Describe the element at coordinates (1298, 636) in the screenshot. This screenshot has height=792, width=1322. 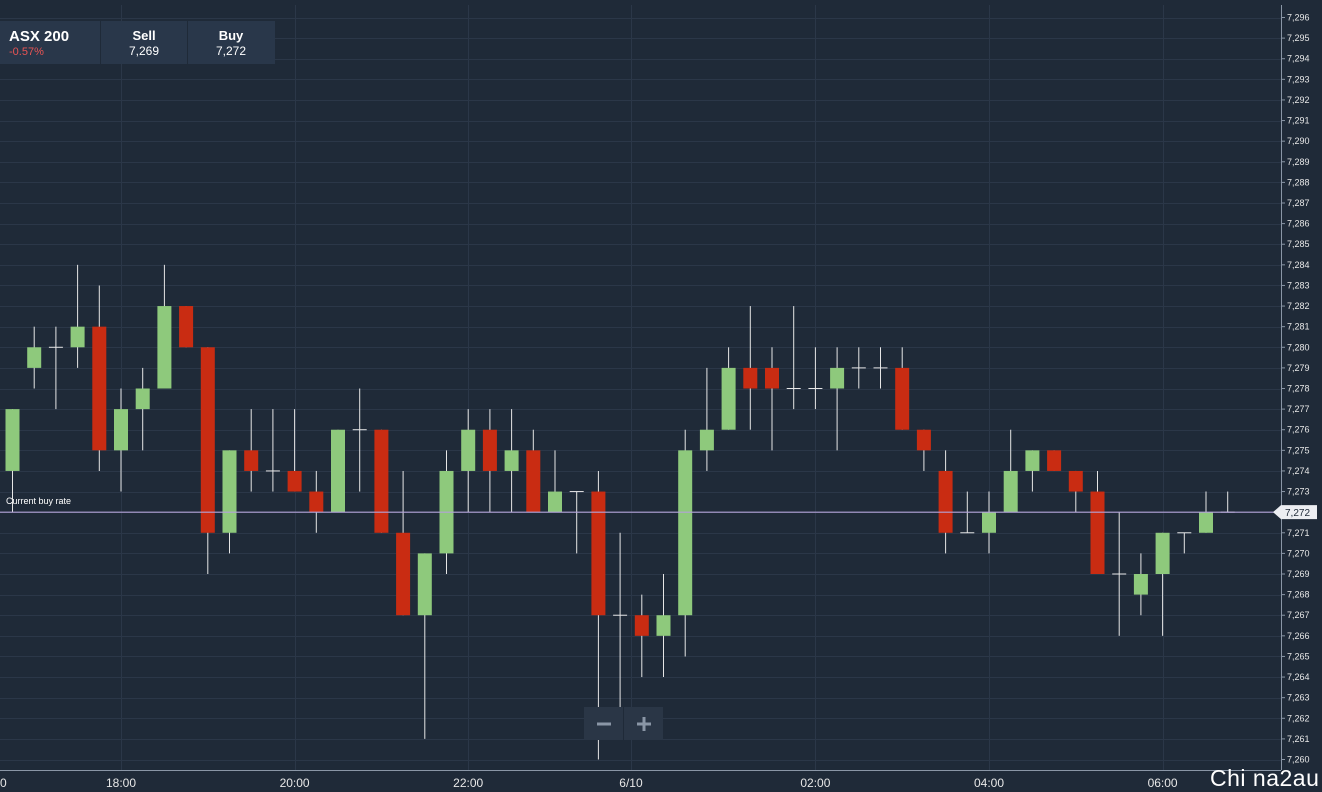
I see `y-tick-label: 7,266` at that location.